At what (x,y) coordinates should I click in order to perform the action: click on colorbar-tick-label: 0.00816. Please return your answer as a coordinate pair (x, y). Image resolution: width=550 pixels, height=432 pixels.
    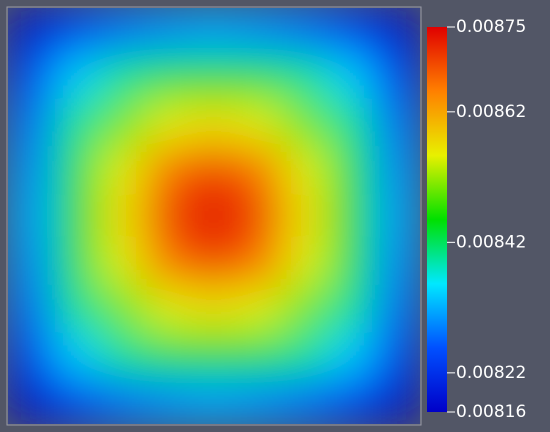
    Looking at the image, I should click on (491, 412).